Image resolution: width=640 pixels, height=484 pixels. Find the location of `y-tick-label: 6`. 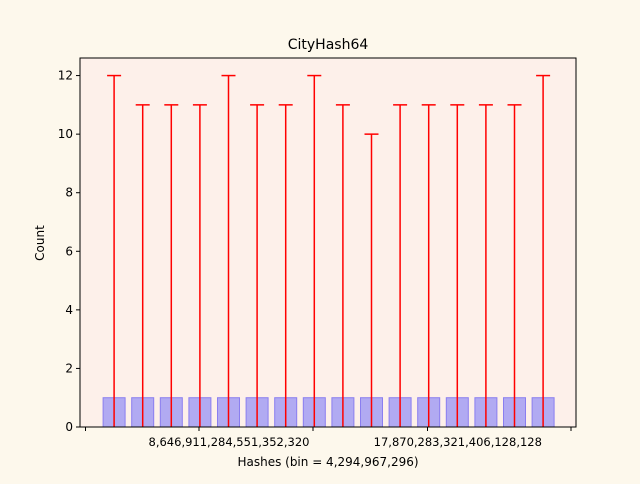

y-tick-label: 6 is located at coordinates (69, 251).